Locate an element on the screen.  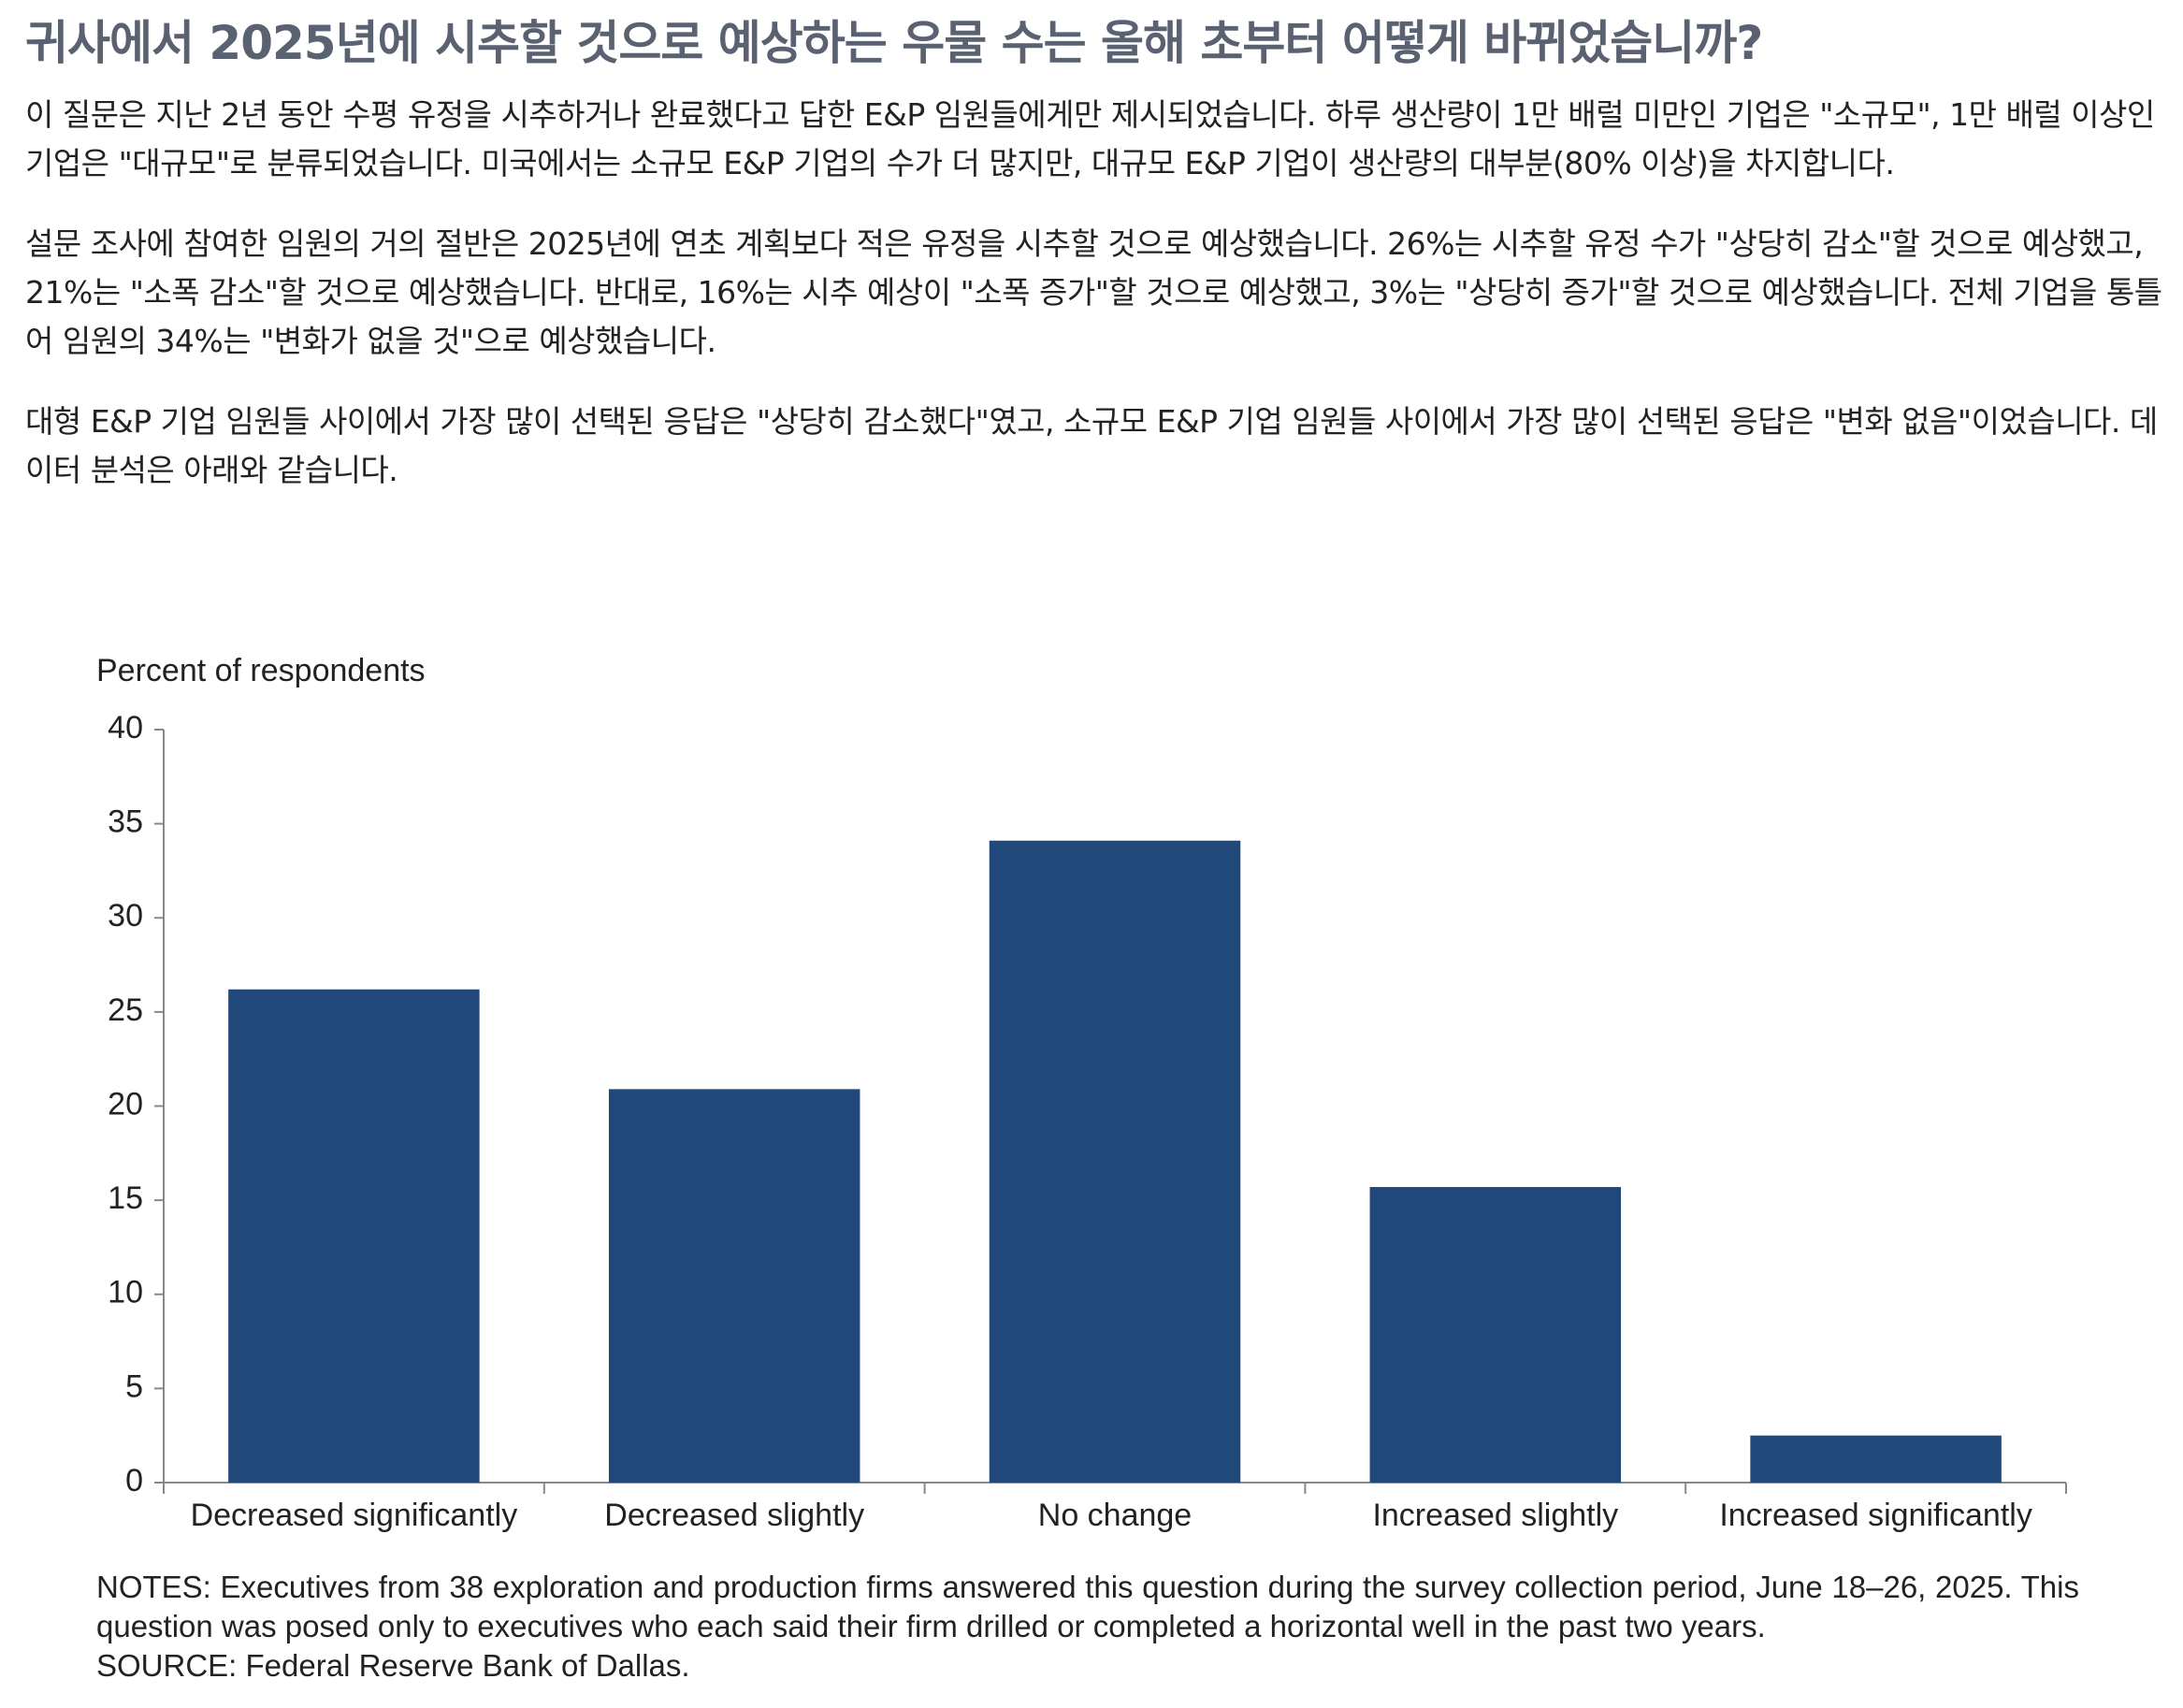
y-tick-label: 10 is located at coordinates (125, 1292).